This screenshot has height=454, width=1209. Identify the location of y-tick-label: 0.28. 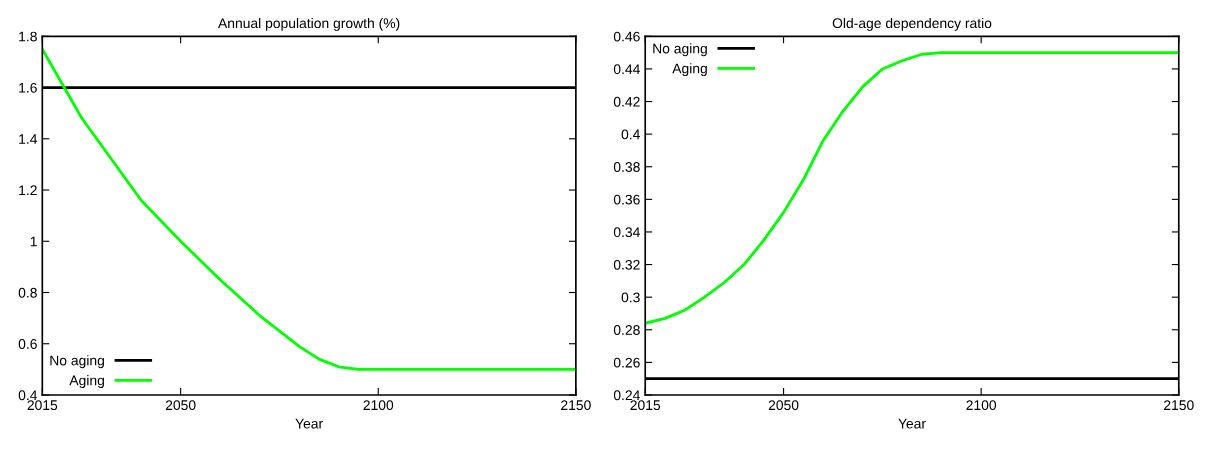
(626, 330).